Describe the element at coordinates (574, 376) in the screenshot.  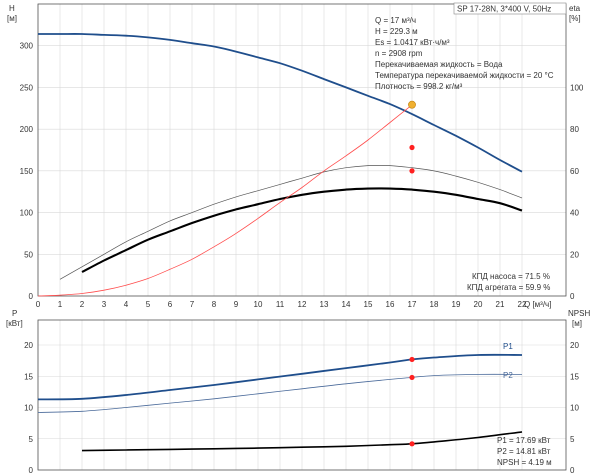
I see `lower-y2-tick: 15` at that location.